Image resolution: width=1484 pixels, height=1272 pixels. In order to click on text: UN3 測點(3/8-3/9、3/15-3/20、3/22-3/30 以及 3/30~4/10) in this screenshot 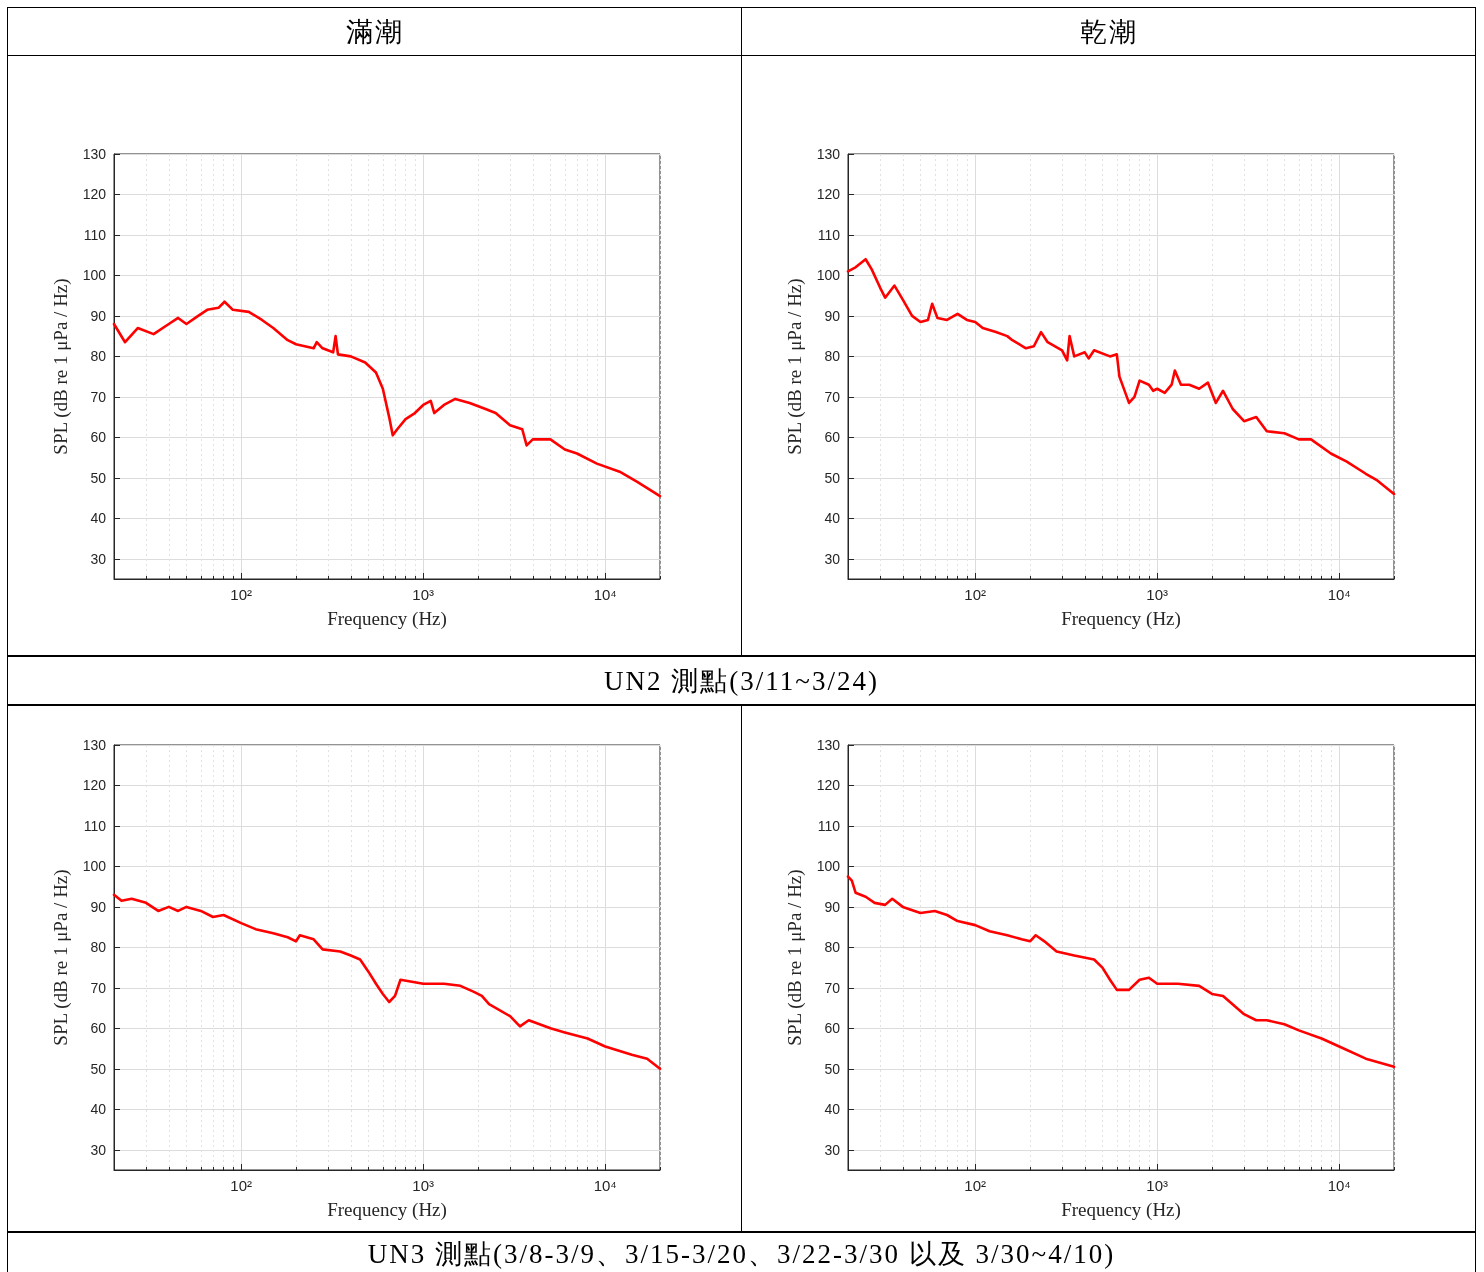, I will do `click(741, 1252)`.